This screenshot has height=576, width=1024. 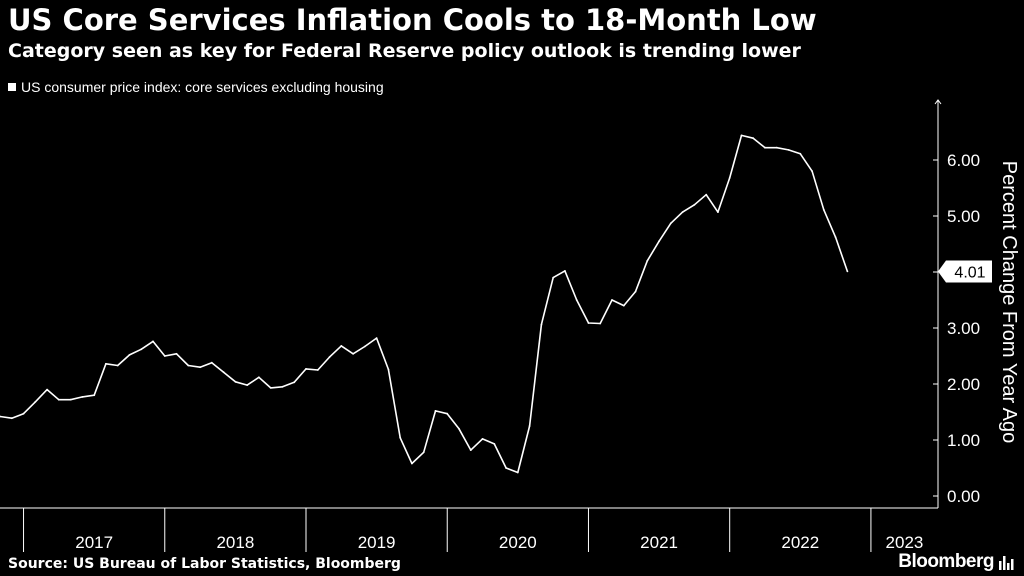 What do you see at coordinates (94, 542) in the screenshot?
I see `x-year-label: 2017` at bounding box center [94, 542].